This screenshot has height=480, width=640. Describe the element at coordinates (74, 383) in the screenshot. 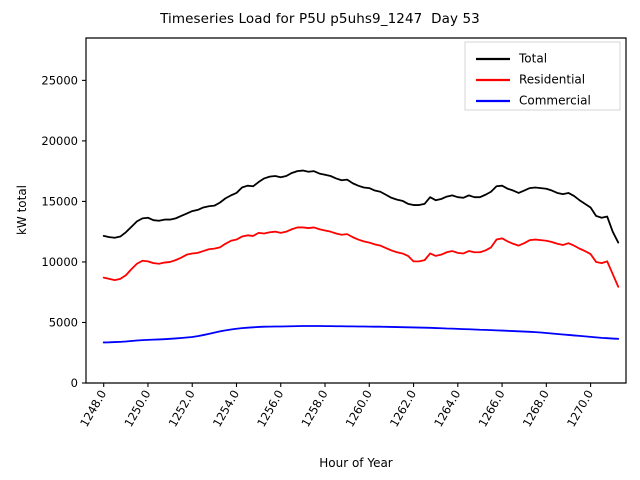

I see `y-tick-label: 0` at that location.